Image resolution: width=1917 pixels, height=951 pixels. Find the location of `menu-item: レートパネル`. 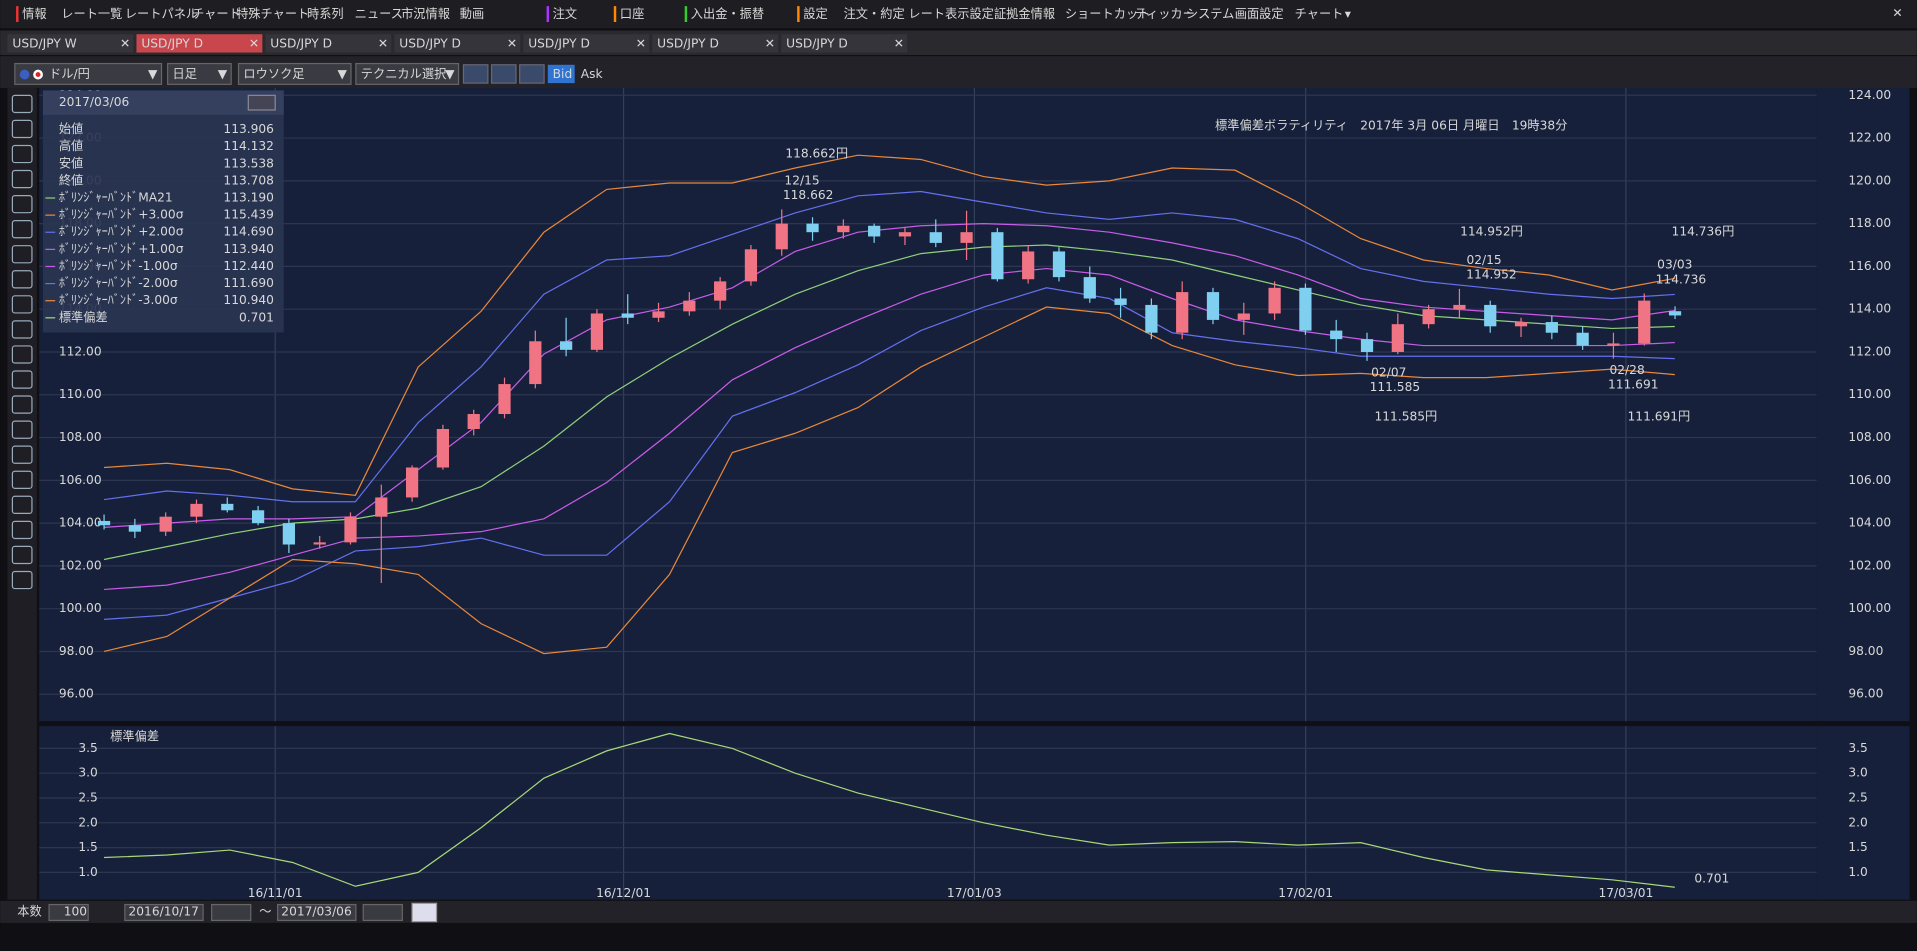

menu-item: レートパネル is located at coordinates (161, 14).